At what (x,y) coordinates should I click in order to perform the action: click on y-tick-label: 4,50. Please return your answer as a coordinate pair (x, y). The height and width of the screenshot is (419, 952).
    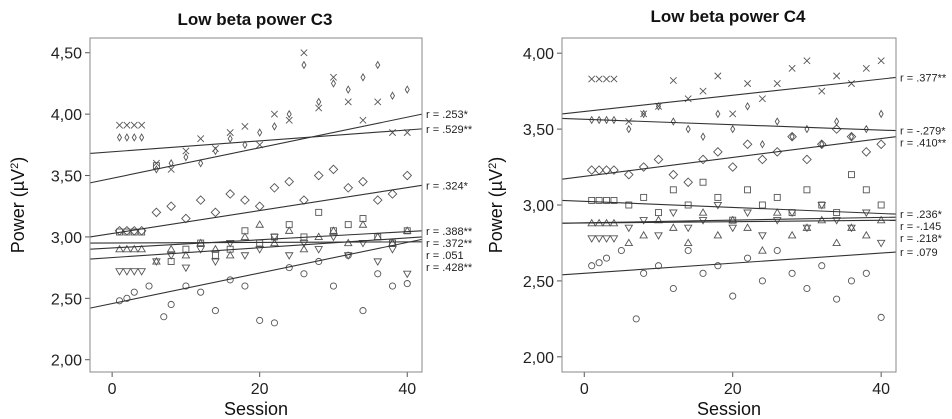
    Looking at the image, I should click on (66, 54).